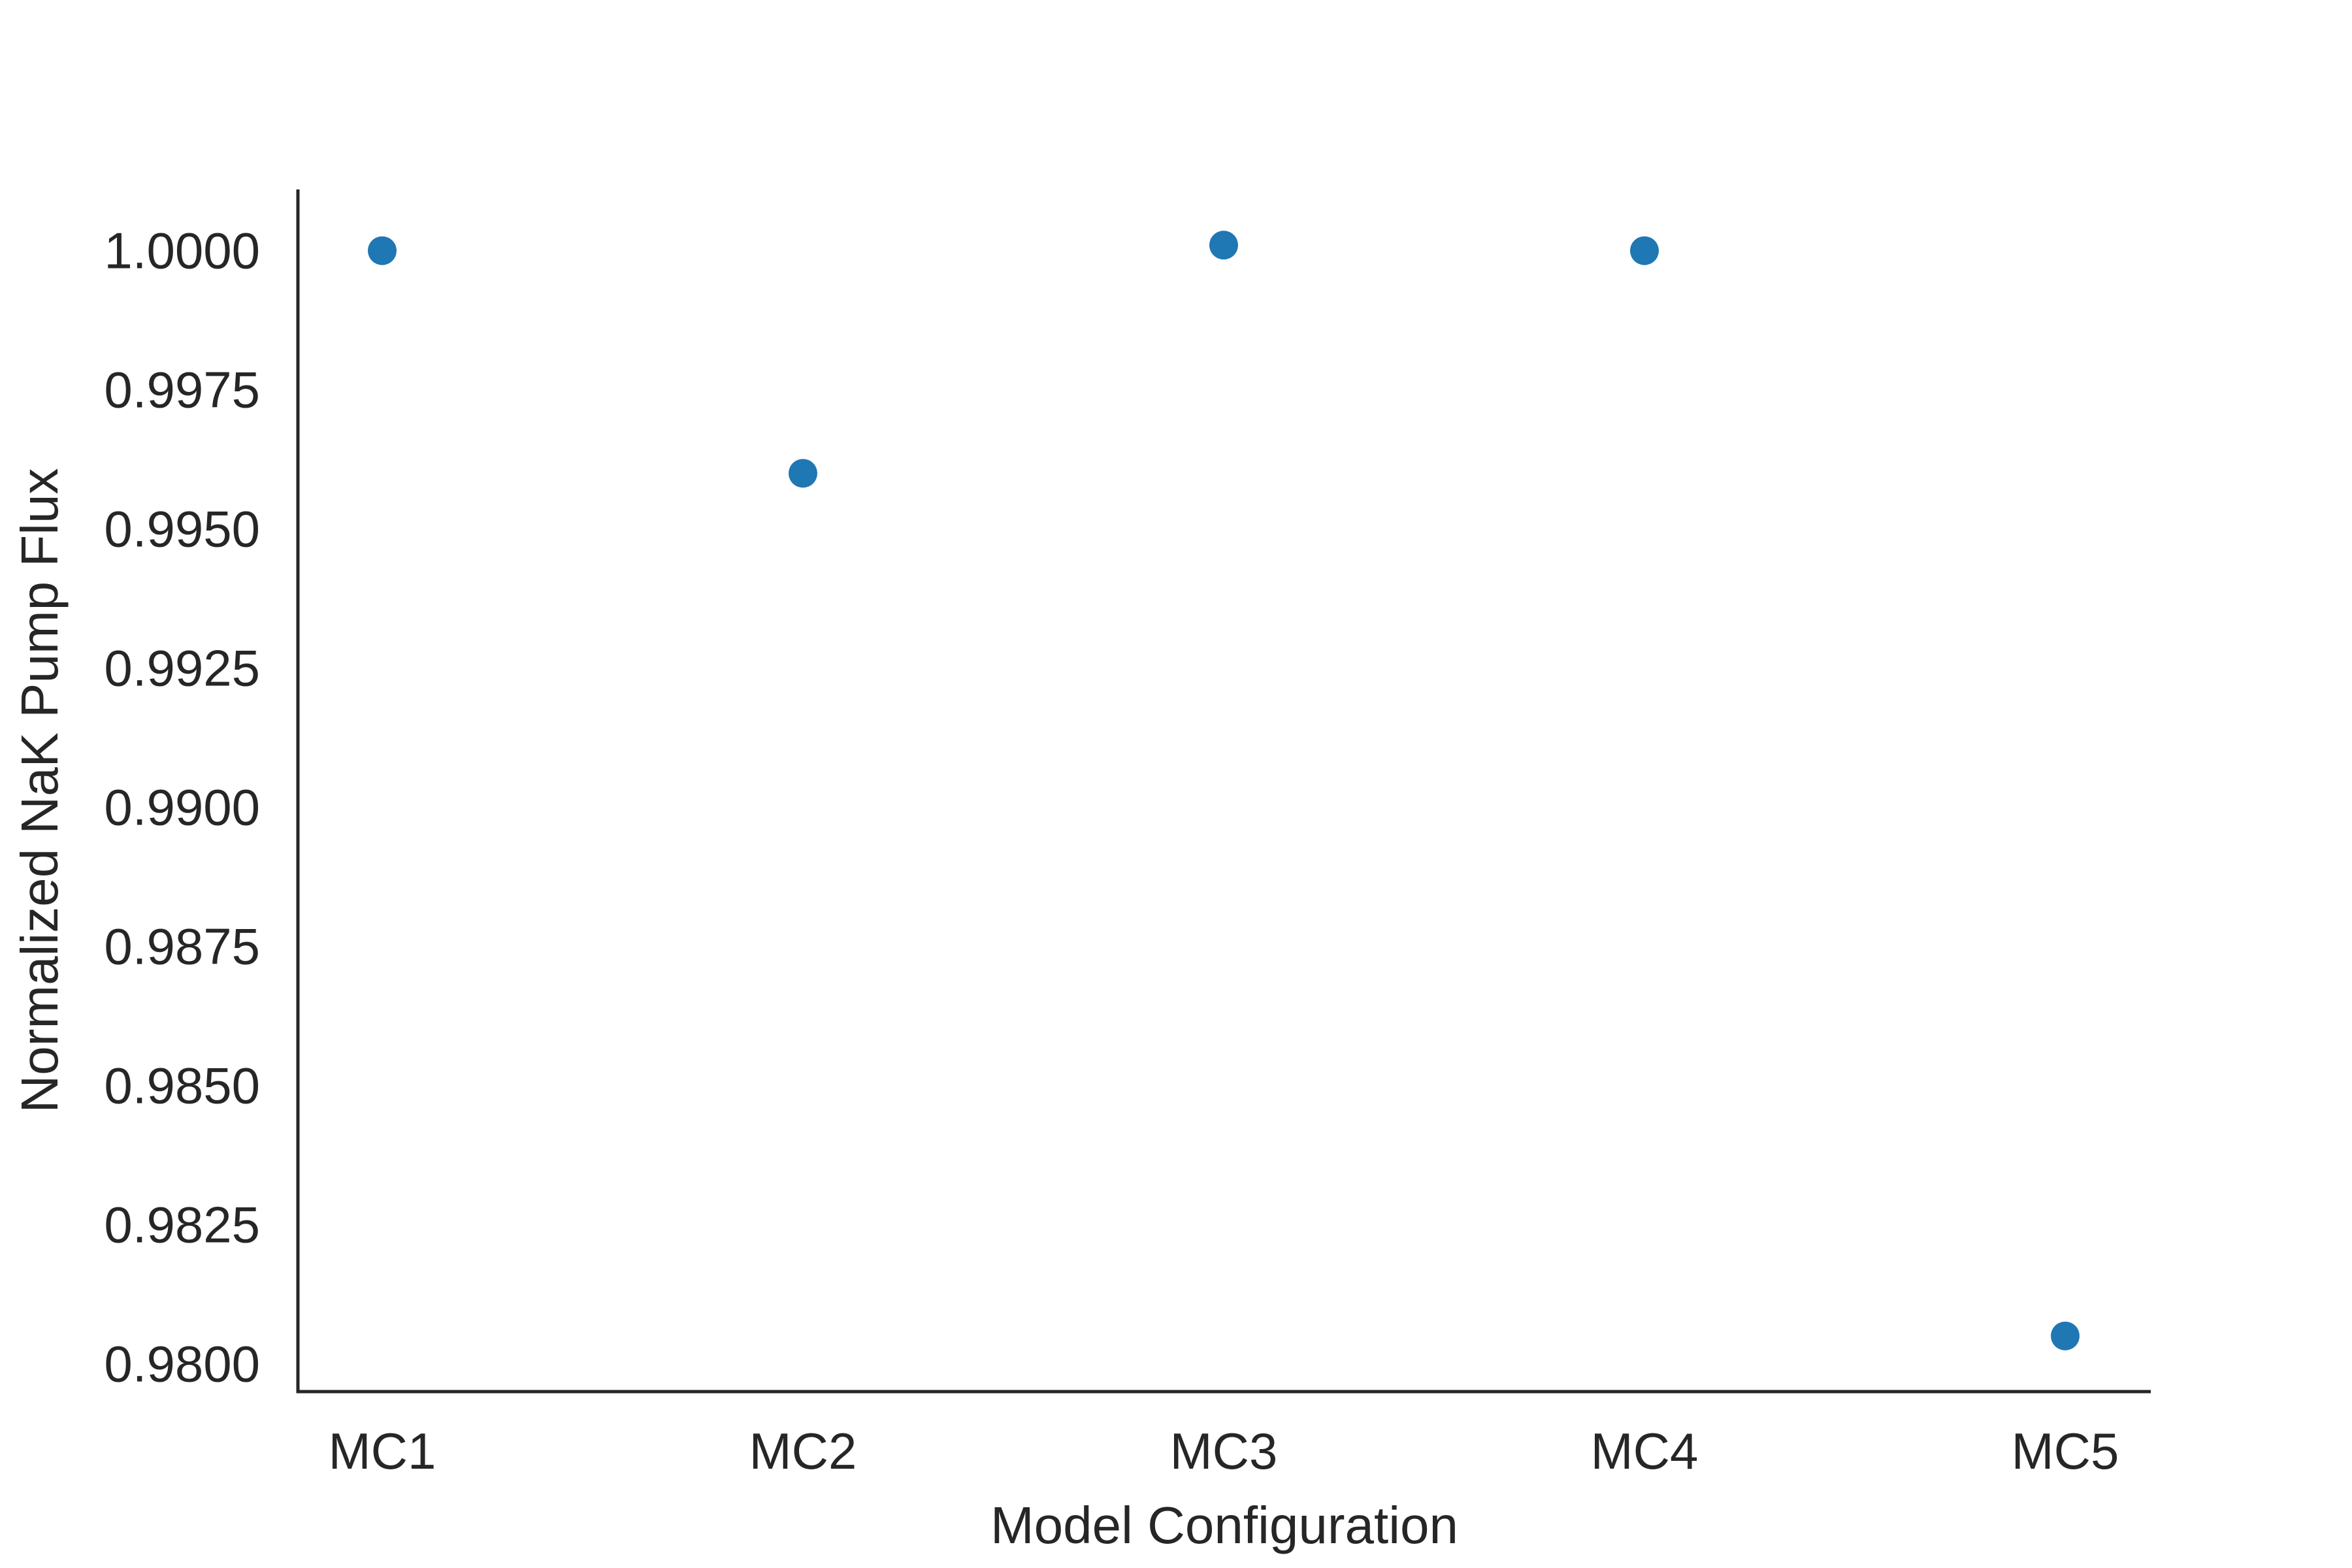  I want to click on y-tick-label: 0.9850, so click(182, 1085).